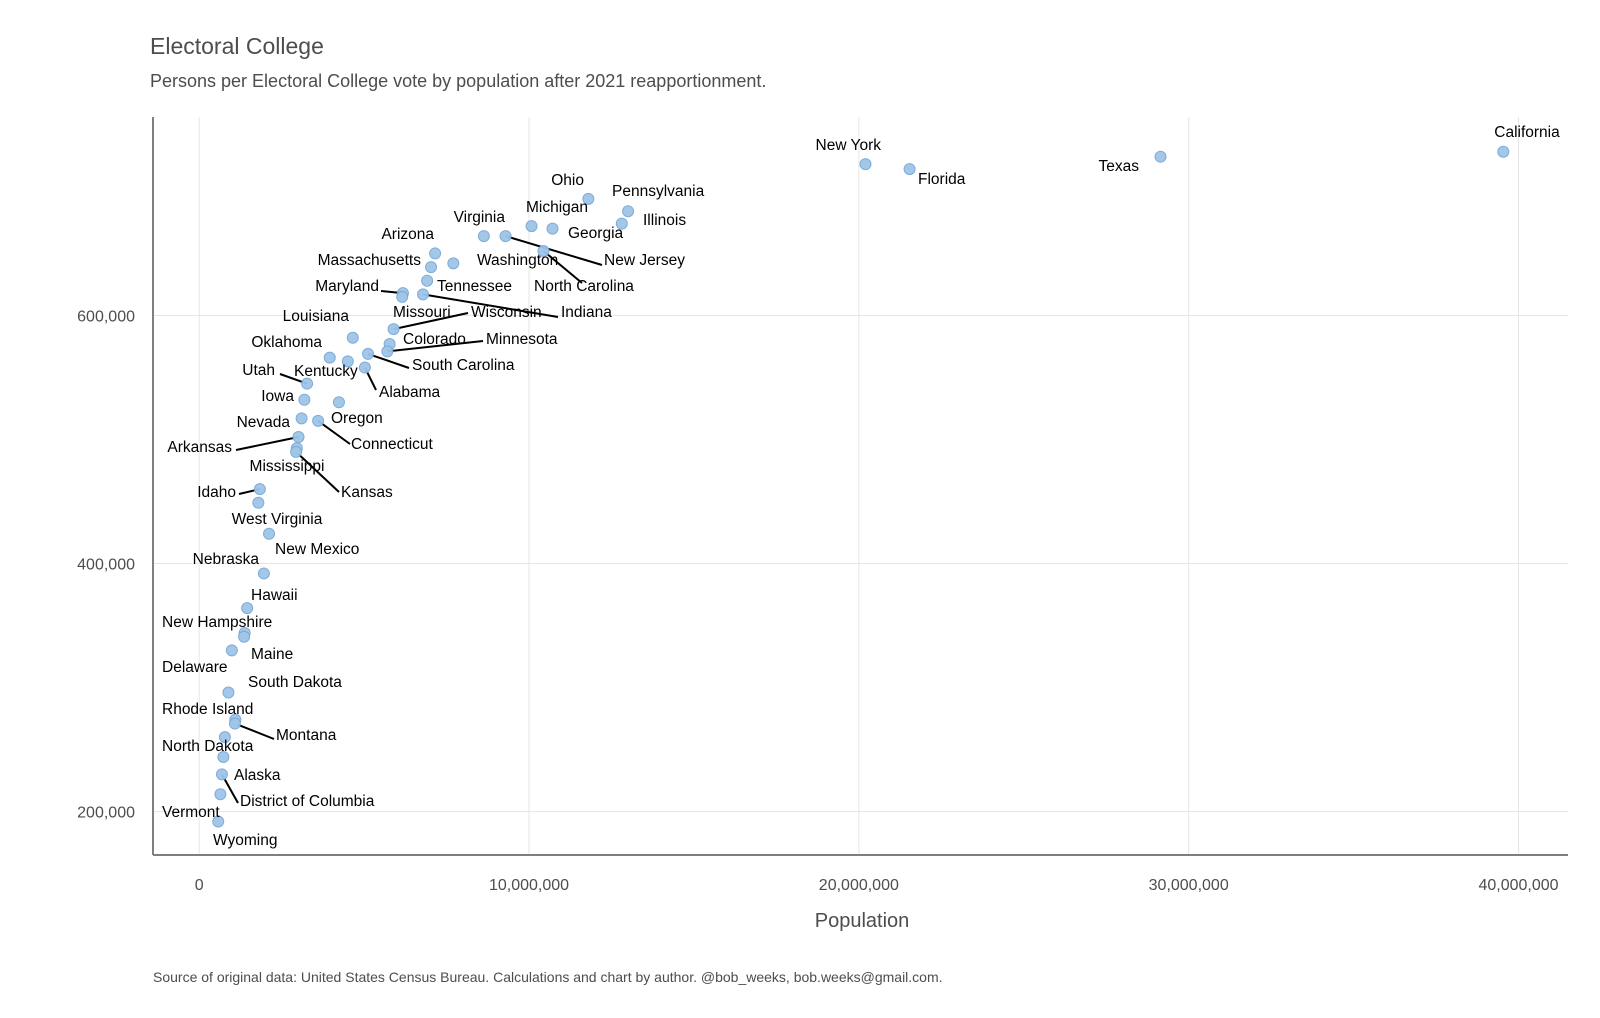 This screenshot has height=1018, width=1600. What do you see at coordinates (263, 573) in the screenshot?
I see `point-nebraska` at bounding box center [263, 573].